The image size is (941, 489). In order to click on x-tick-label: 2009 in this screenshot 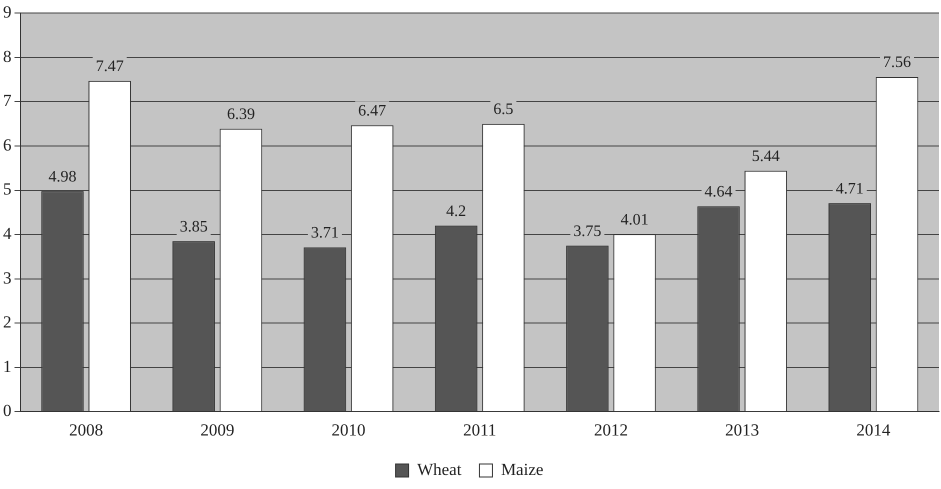, I will do `click(217, 430)`.